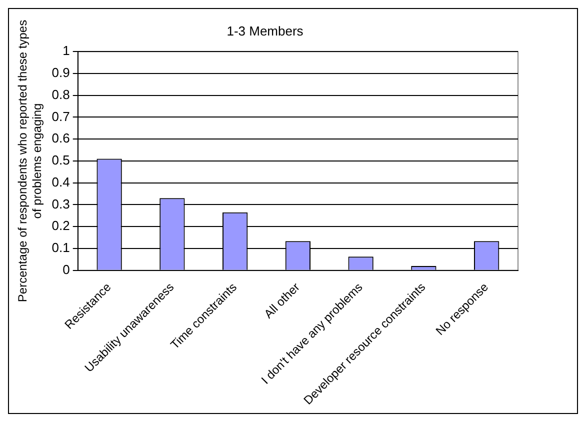 The height and width of the screenshot is (422, 586). I want to click on y-tick-label: 0.9, so click(61, 72).